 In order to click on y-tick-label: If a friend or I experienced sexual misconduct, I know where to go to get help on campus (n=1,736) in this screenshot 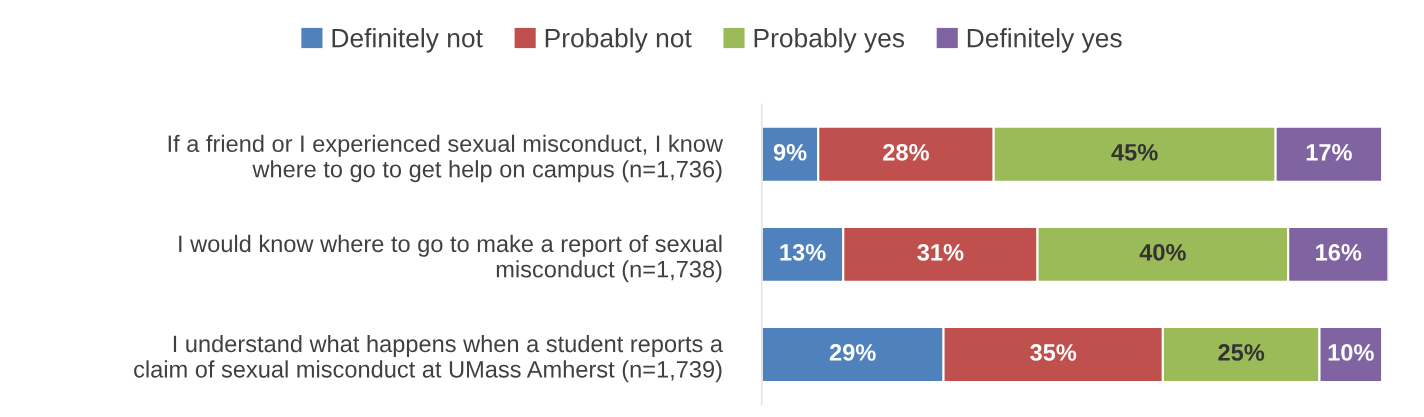, I will do `click(446, 158)`.